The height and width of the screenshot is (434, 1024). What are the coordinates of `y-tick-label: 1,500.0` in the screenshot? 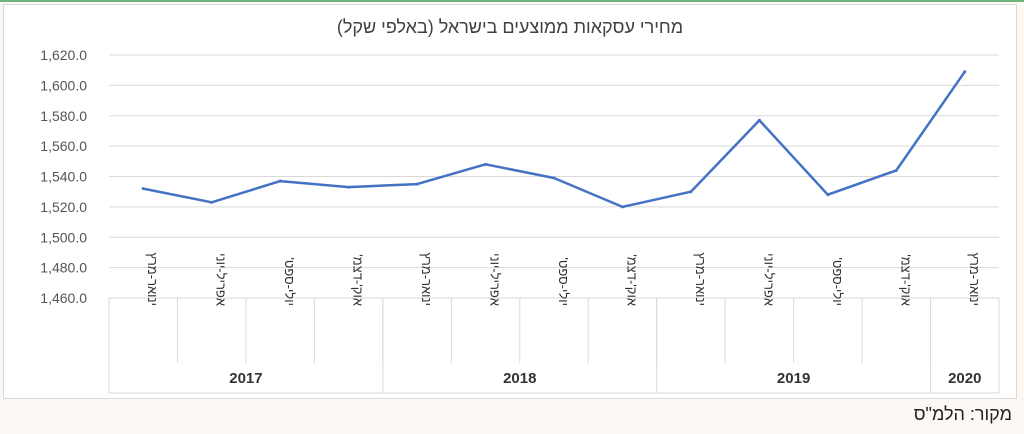 It's located at (63, 237).